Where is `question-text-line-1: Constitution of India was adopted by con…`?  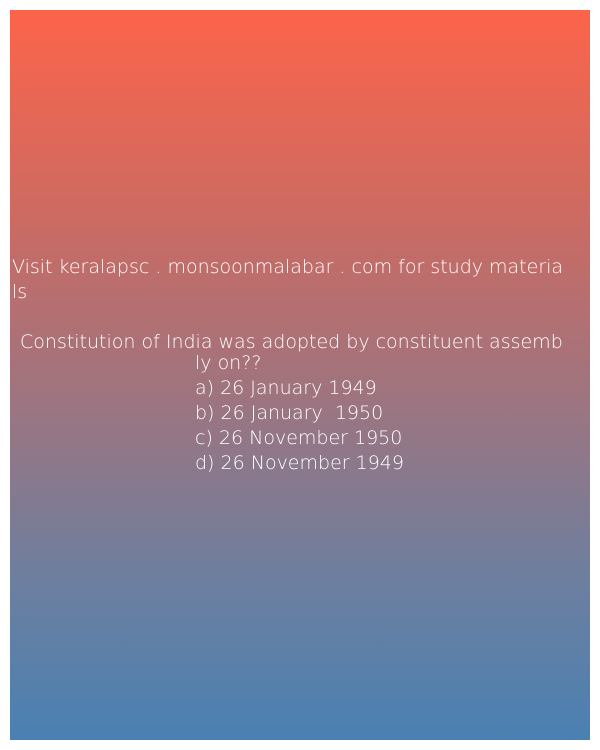
question-text-line-1: Constitution of India was adopted by con… is located at coordinates (291, 342).